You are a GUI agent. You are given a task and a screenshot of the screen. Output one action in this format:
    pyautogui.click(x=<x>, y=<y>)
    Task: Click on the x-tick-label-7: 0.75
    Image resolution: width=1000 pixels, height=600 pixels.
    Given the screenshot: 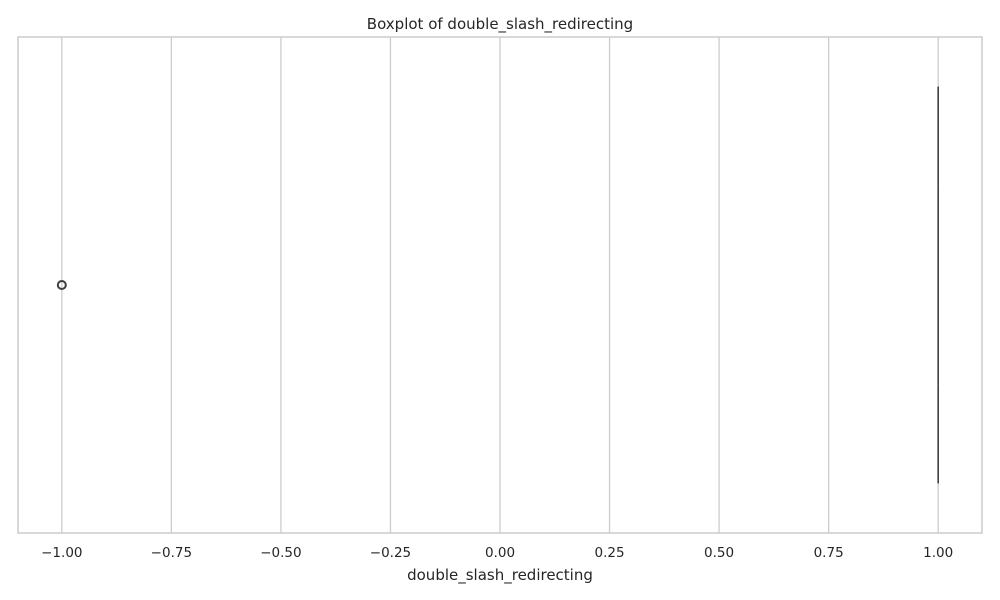 What is the action you would take?
    pyautogui.click(x=829, y=553)
    